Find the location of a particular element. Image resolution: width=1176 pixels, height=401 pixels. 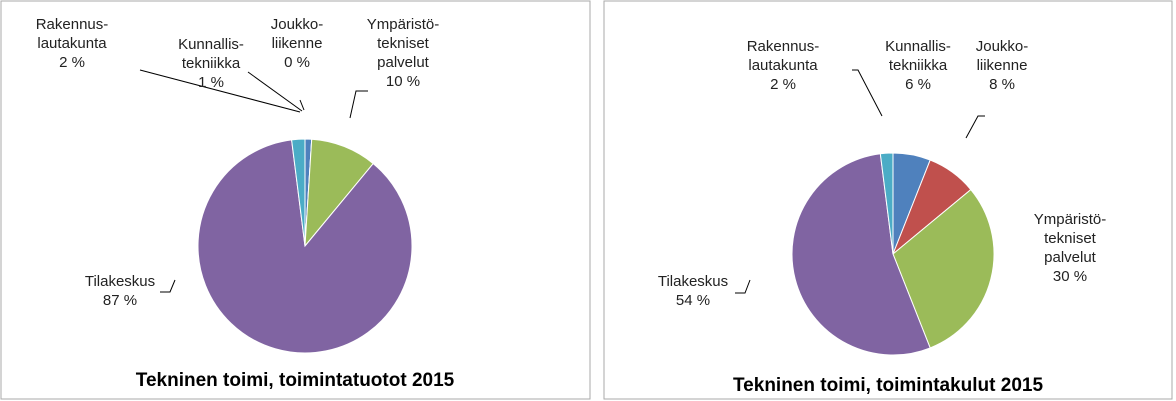

slice-label: Kunnallis- tekniikka 6 % is located at coordinates (918, 65).